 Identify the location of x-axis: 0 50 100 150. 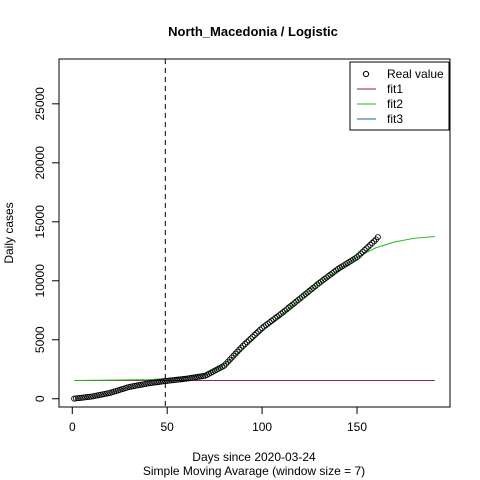
(218, 420).